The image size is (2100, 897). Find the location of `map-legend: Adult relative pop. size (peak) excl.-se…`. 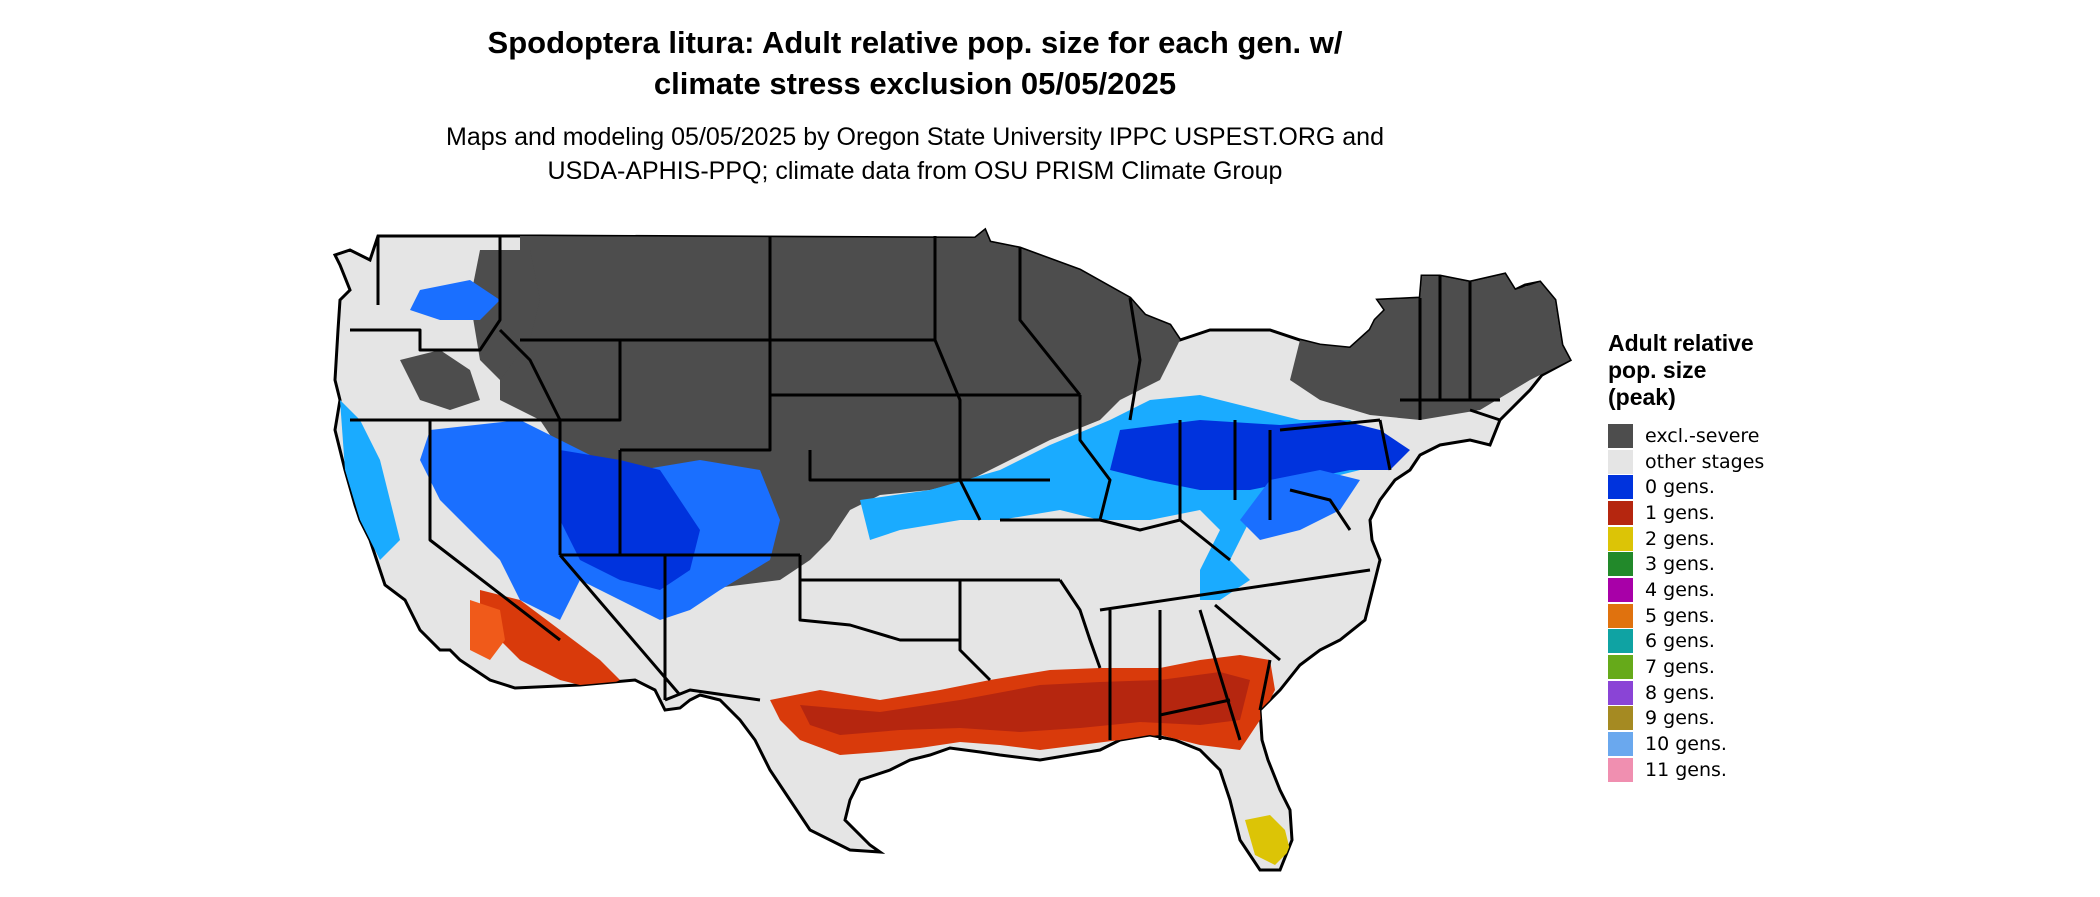

map-legend: Adult relative pop. size (peak) excl.-se… is located at coordinates (1728, 556).